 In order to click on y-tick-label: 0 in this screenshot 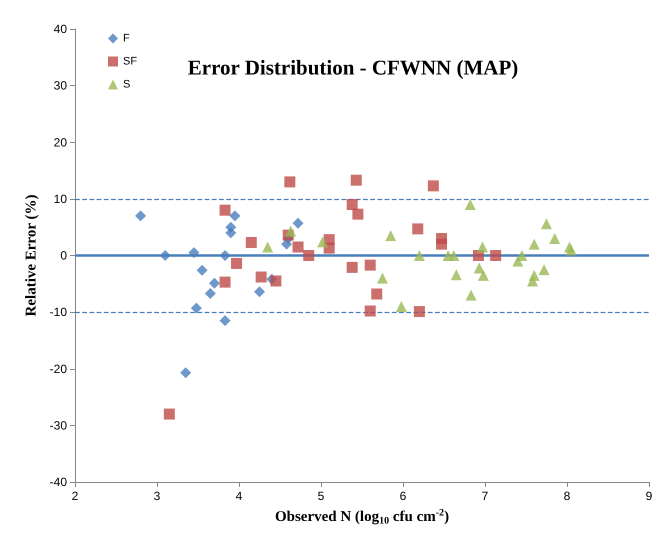, I will do `click(64, 255)`.